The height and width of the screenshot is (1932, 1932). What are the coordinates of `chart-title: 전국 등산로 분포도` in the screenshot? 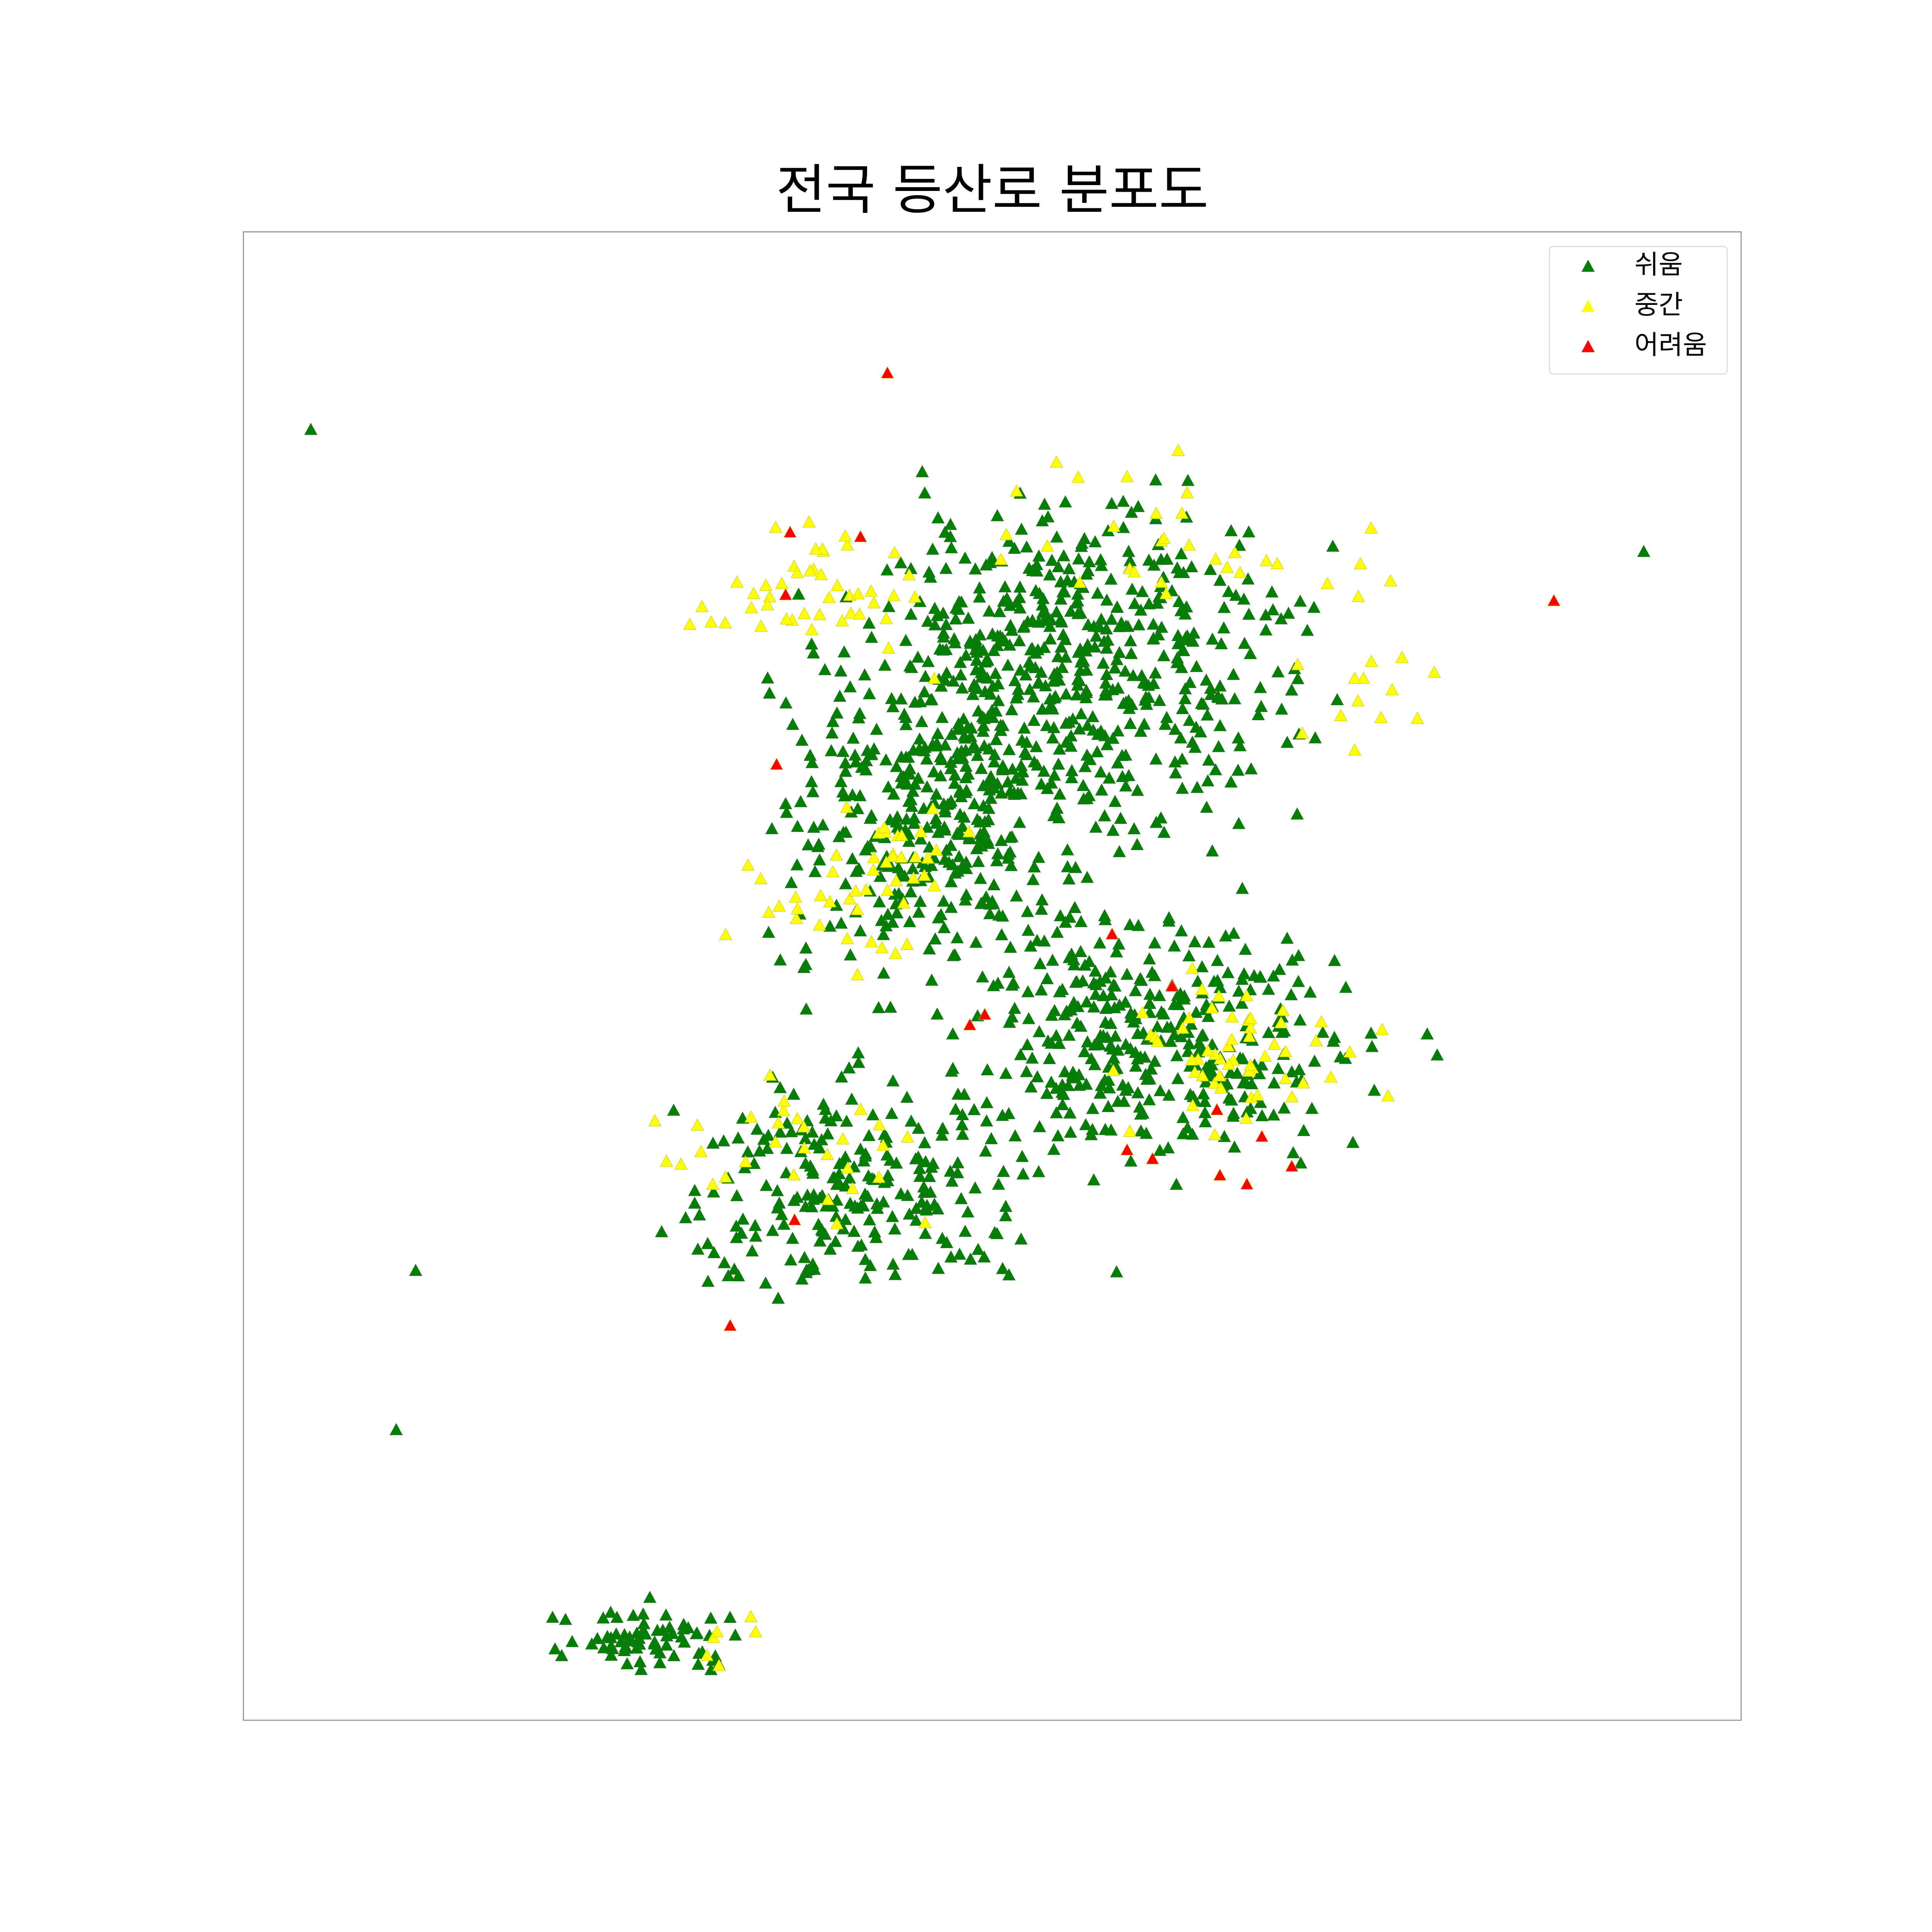 It's located at (992, 191).